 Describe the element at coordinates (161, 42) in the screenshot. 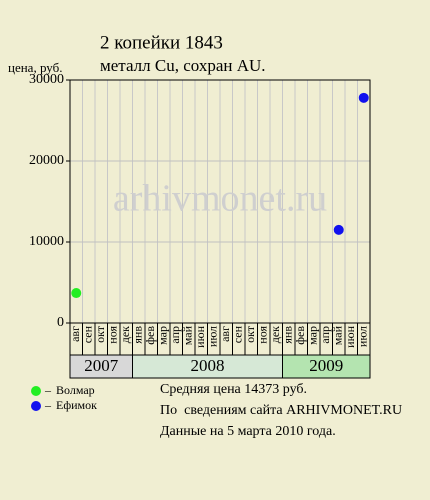

I see `chart-title: 2 копейки 1843` at that location.